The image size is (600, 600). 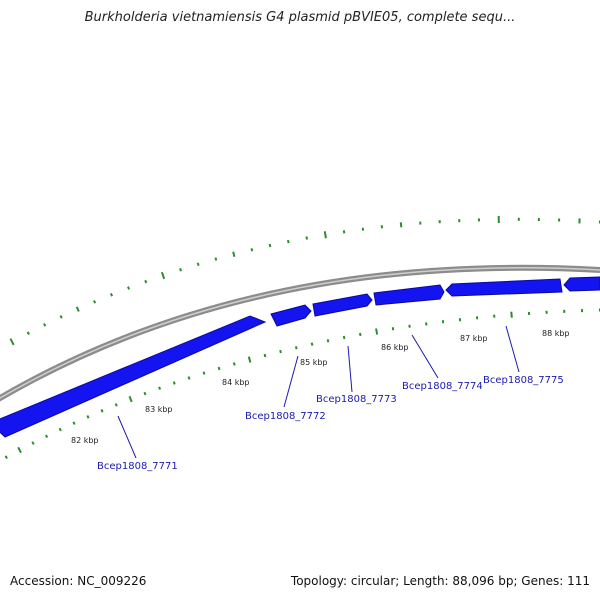 What do you see at coordinates (159, 409) in the screenshot?
I see `scale-label: 83 kbp` at bounding box center [159, 409].